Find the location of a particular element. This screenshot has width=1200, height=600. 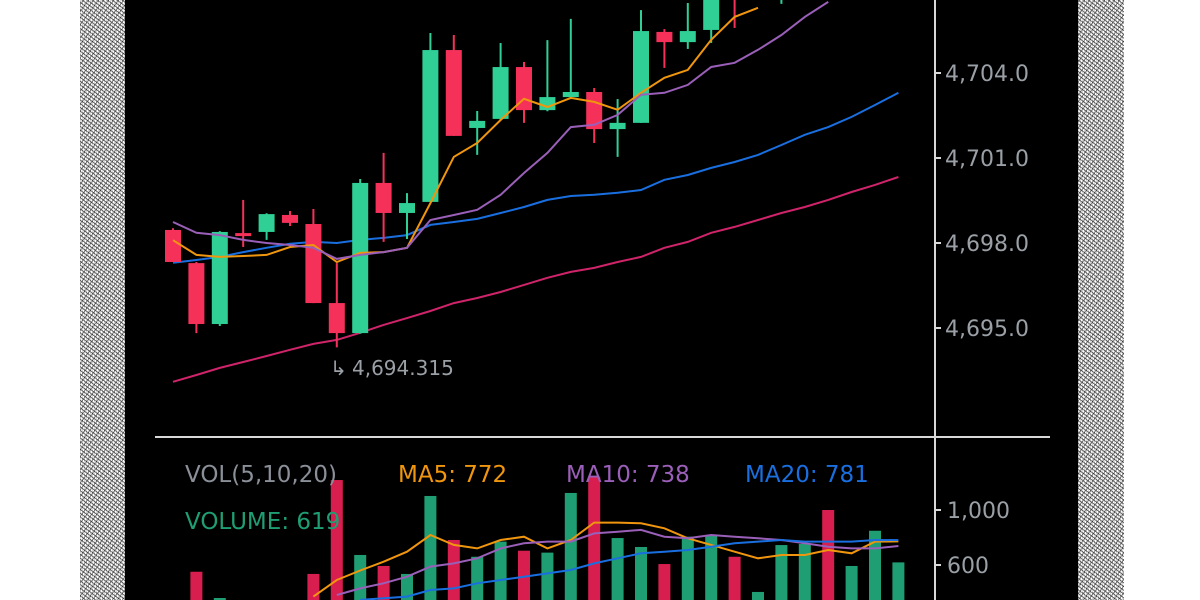

low-price-arrow-icon: ↳ is located at coordinates (338, 368).